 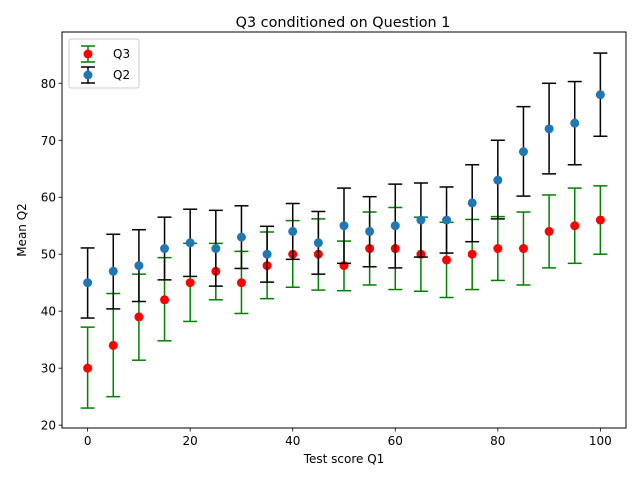 I want to click on y-axis-label: Mean Q2, so click(x=22, y=230).